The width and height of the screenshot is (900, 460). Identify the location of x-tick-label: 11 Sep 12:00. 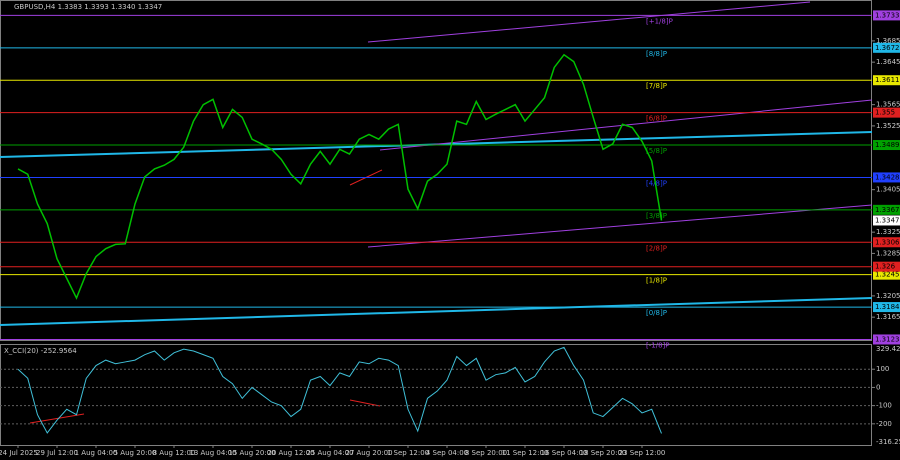
(525, 453).